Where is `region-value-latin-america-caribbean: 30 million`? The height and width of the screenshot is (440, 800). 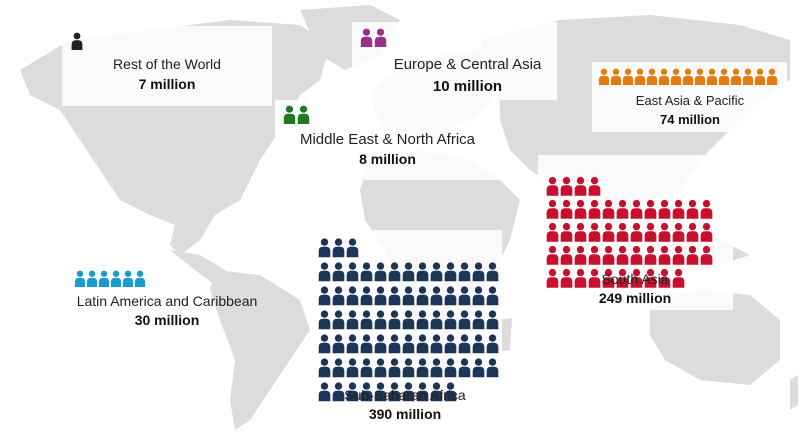 region-value-latin-america-caribbean: 30 million is located at coordinates (167, 320).